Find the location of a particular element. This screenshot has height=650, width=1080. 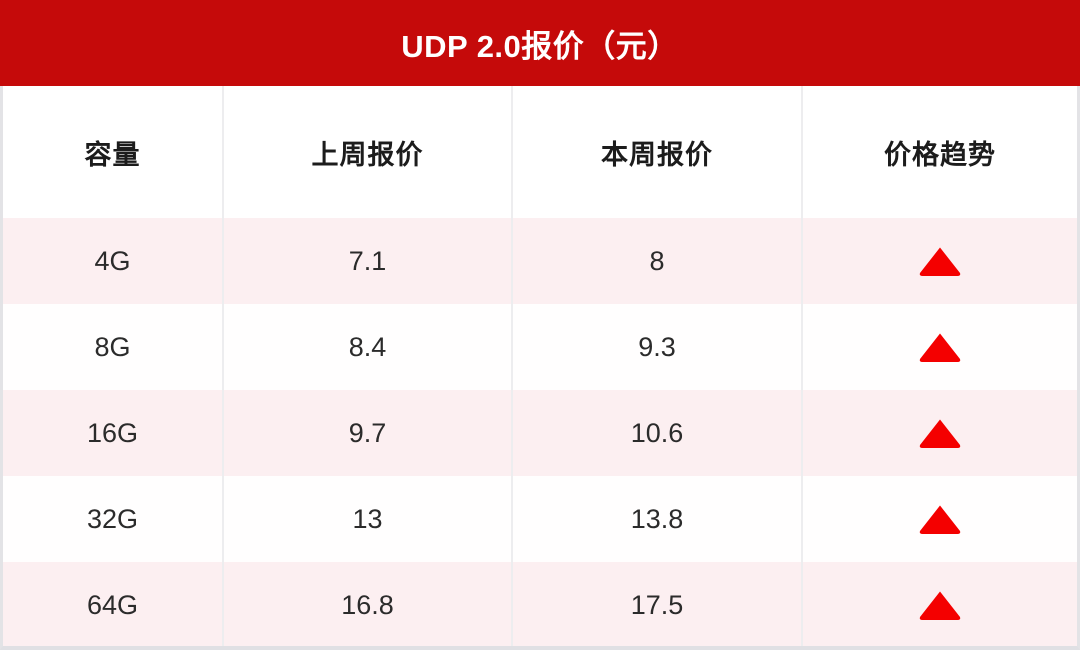

title-banner: UDP 2.0报价（元） is located at coordinates (540, 43).